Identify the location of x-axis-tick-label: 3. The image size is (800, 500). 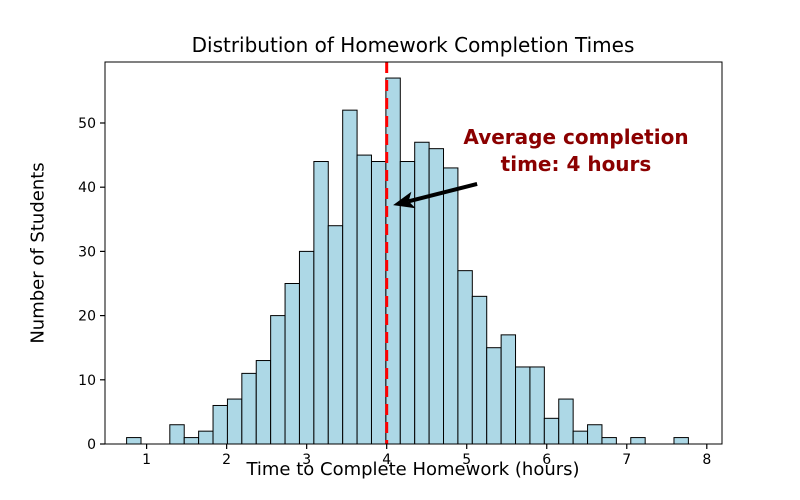
(306, 460).